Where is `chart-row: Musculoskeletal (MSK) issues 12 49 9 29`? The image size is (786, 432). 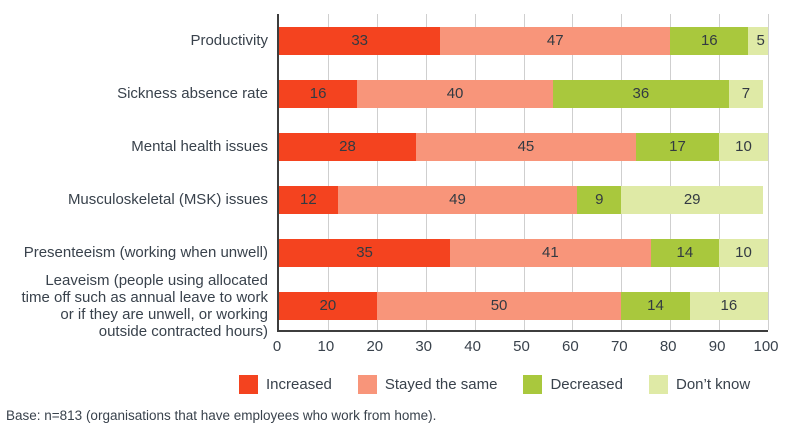 chart-row: Musculoskeletal (MSK) issues 12 49 9 29 is located at coordinates (384, 199).